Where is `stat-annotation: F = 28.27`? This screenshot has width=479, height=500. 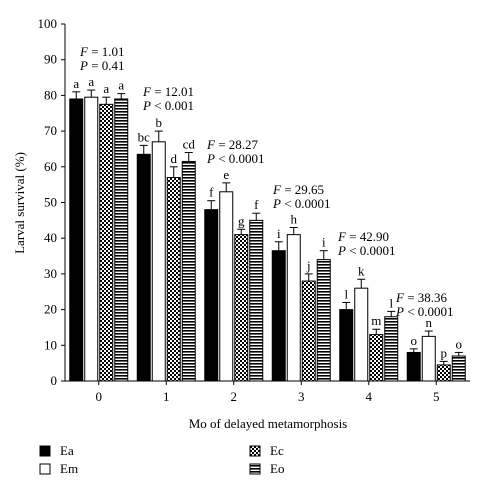 stat-annotation: F = 28.27 is located at coordinates (232, 144).